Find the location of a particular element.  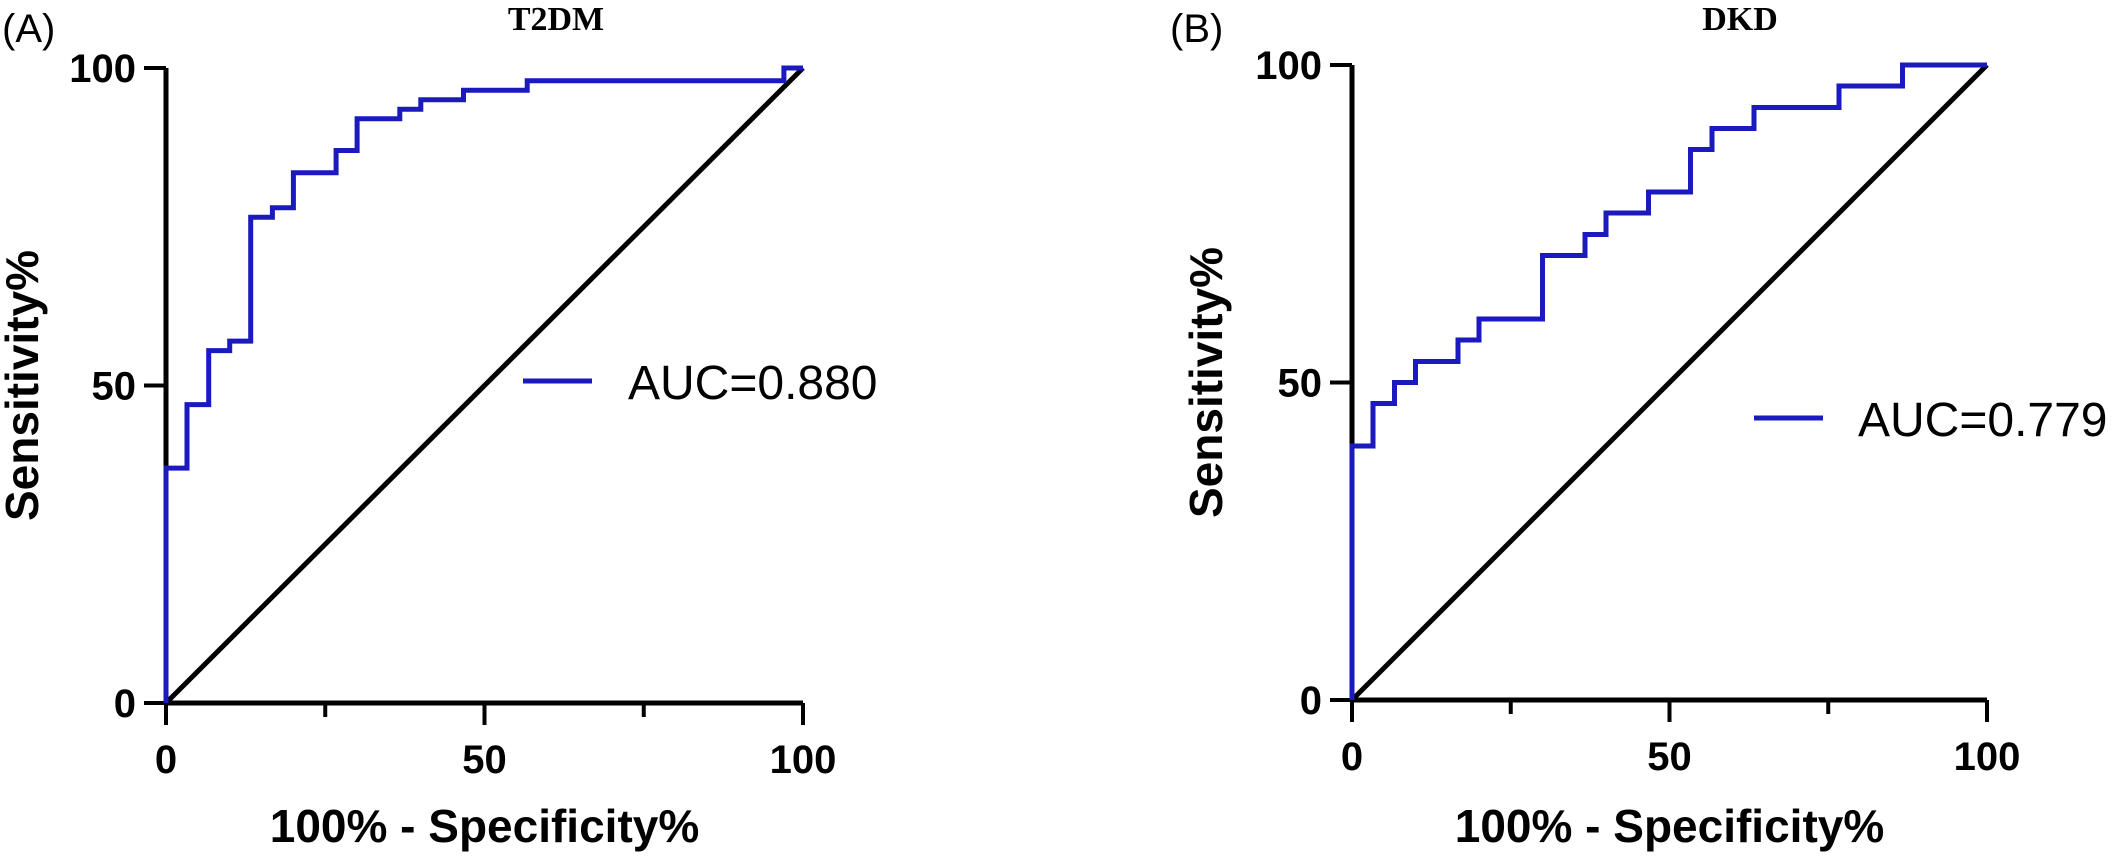

panel-label: (B) is located at coordinates (1196, 29).